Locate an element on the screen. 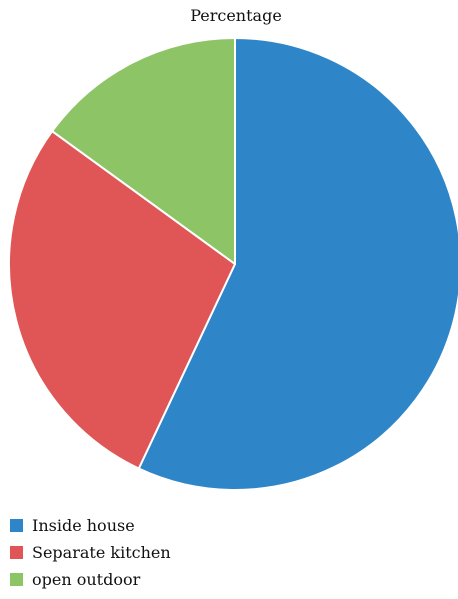  legend-item-inside-house: Inside house is located at coordinates (90, 525).